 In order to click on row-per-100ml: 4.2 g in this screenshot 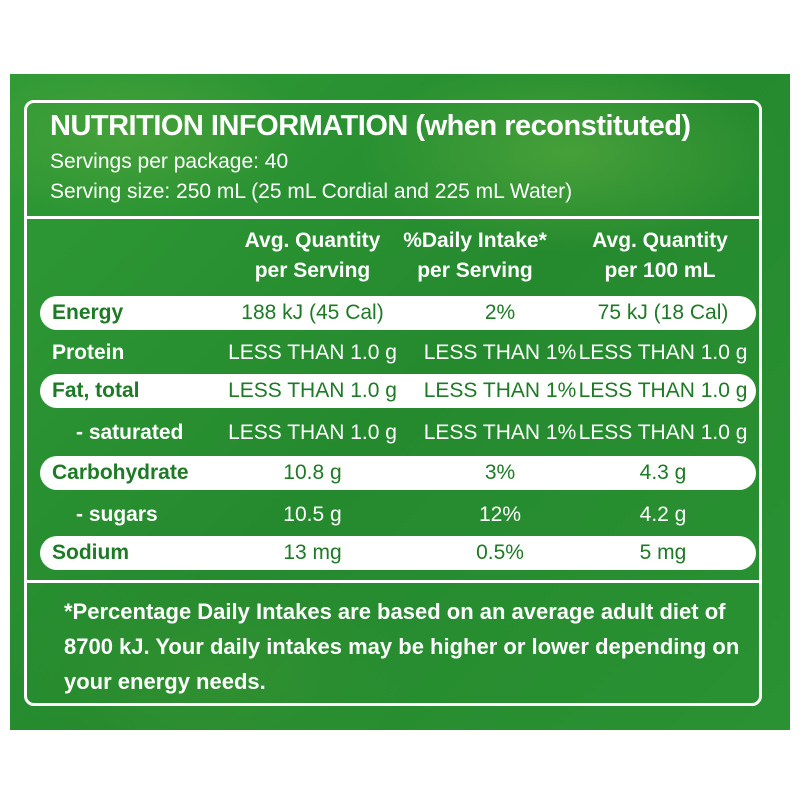, I will do `click(663, 514)`.